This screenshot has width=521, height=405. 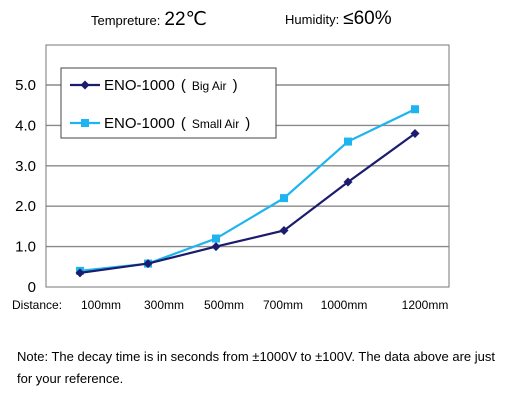 I want to click on temperature-header: Tempreture: 22℃, so click(x=149, y=19).